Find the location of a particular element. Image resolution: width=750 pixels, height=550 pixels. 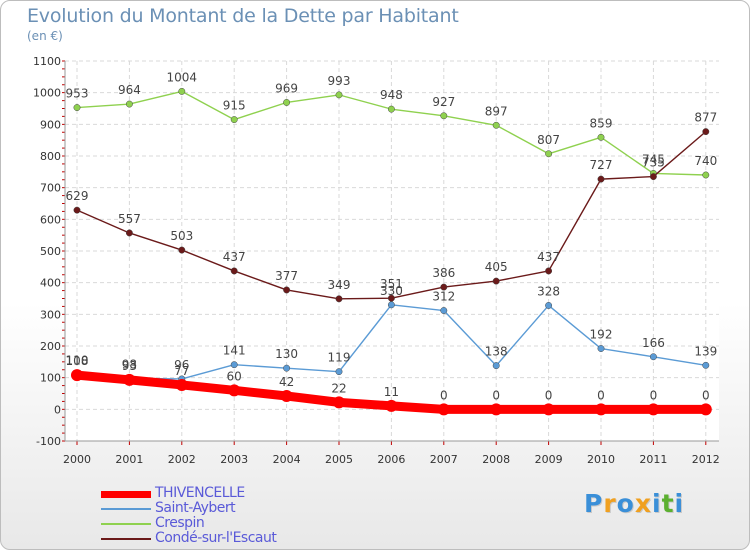

y-tick-label: 0 is located at coordinates (57, 409).